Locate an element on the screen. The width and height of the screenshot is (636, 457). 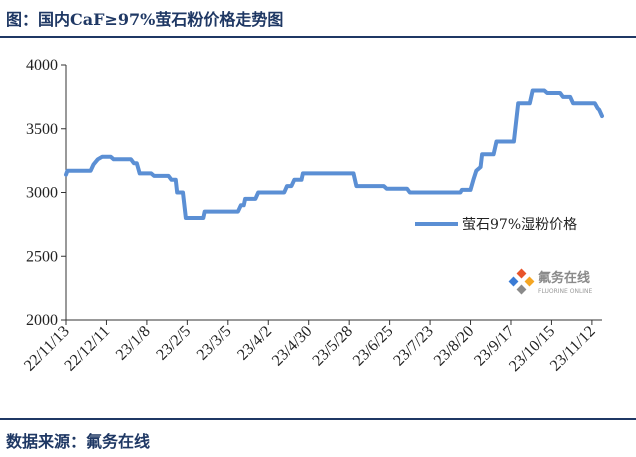
legend: 萤石97%湿粉价格 is located at coordinates (496, 225).